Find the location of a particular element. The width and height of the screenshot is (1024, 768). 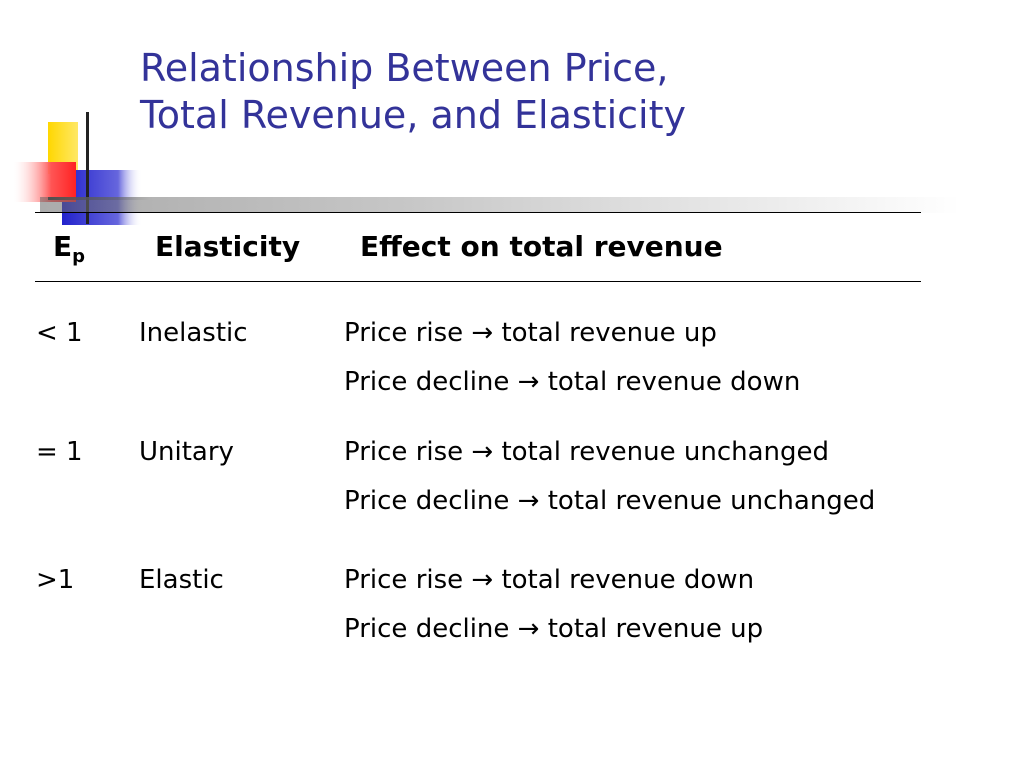

header-ep: Ep is located at coordinates (69, 248).